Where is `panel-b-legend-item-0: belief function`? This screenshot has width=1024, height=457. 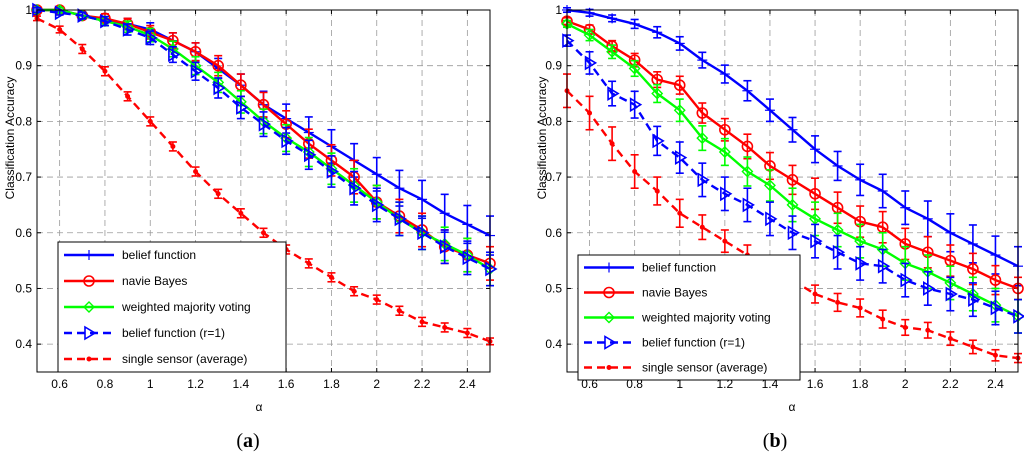 panel-b-legend-item-0: belief function is located at coordinates (650, 268).